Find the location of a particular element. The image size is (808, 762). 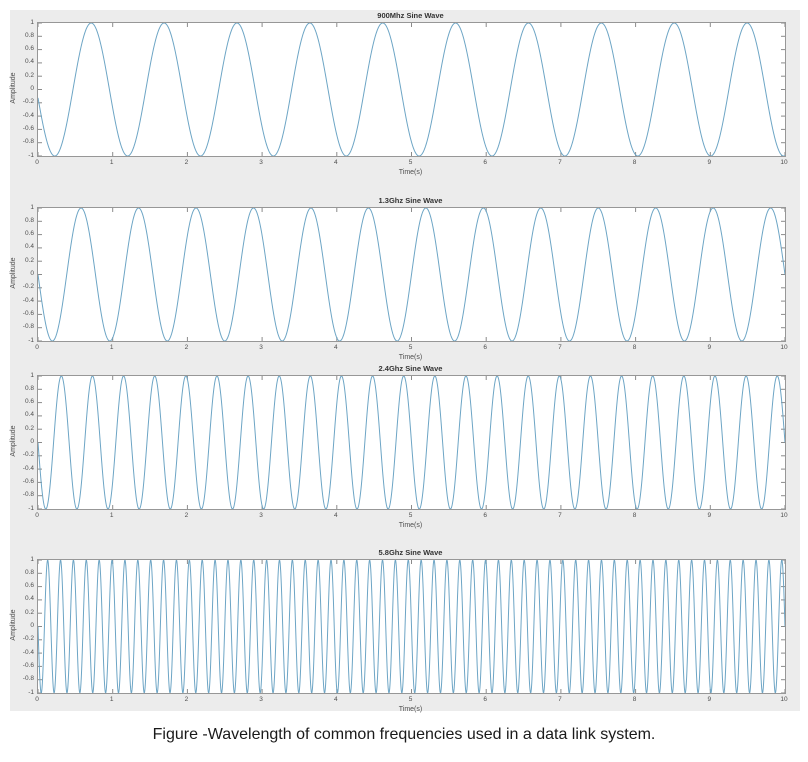

subplot-title: 900Mhz Sine Wave is located at coordinates (410, 15).